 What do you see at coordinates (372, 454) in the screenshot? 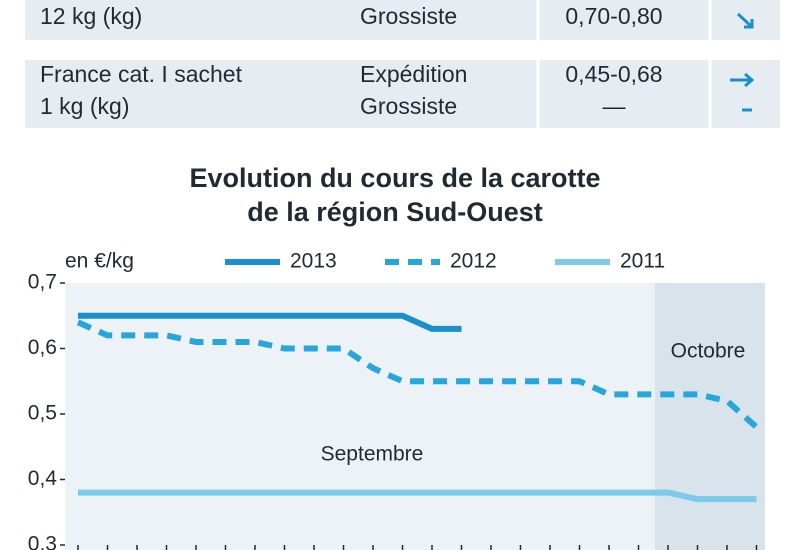
I see `annotation: Septembre` at bounding box center [372, 454].